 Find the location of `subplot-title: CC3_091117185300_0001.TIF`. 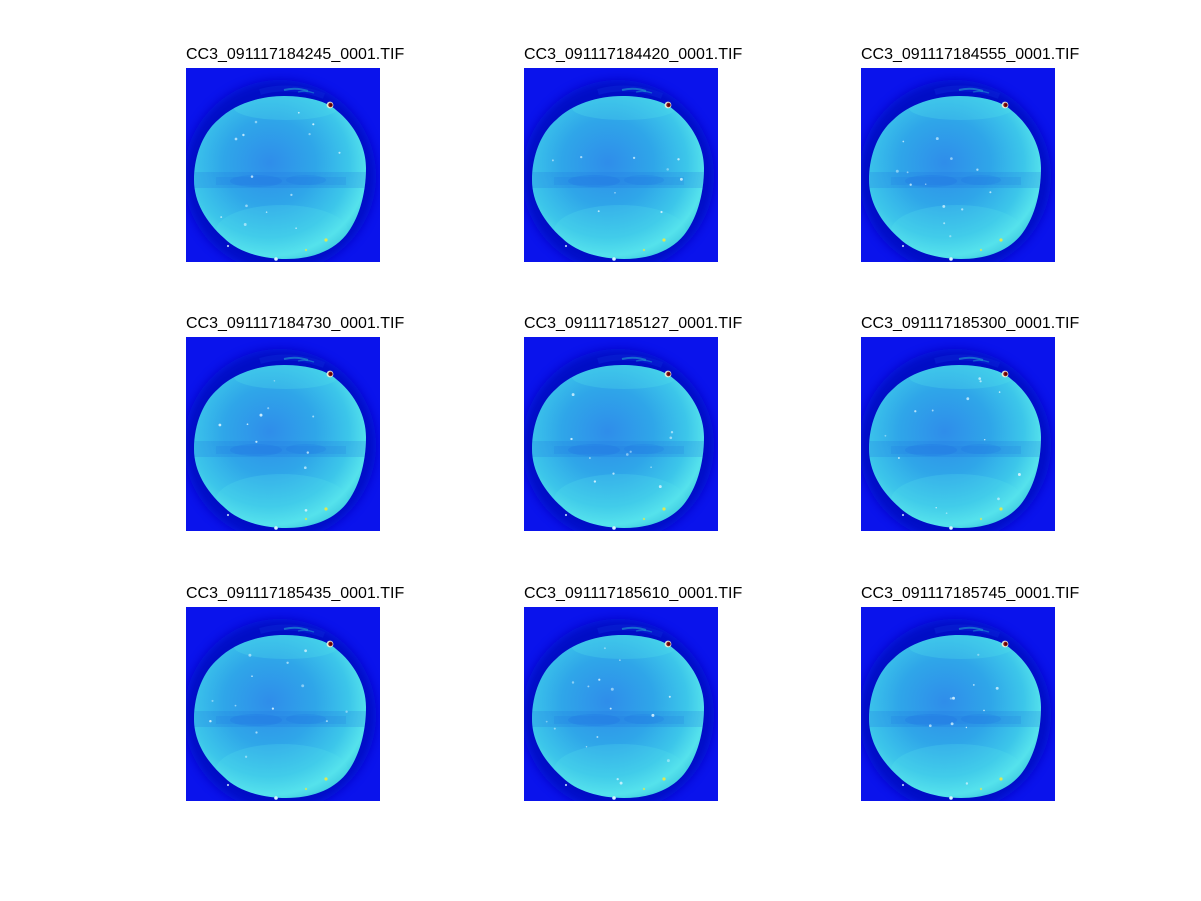

subplot-title: CC3_091117185300_0001.TIF is located at coordinates (970, 323).